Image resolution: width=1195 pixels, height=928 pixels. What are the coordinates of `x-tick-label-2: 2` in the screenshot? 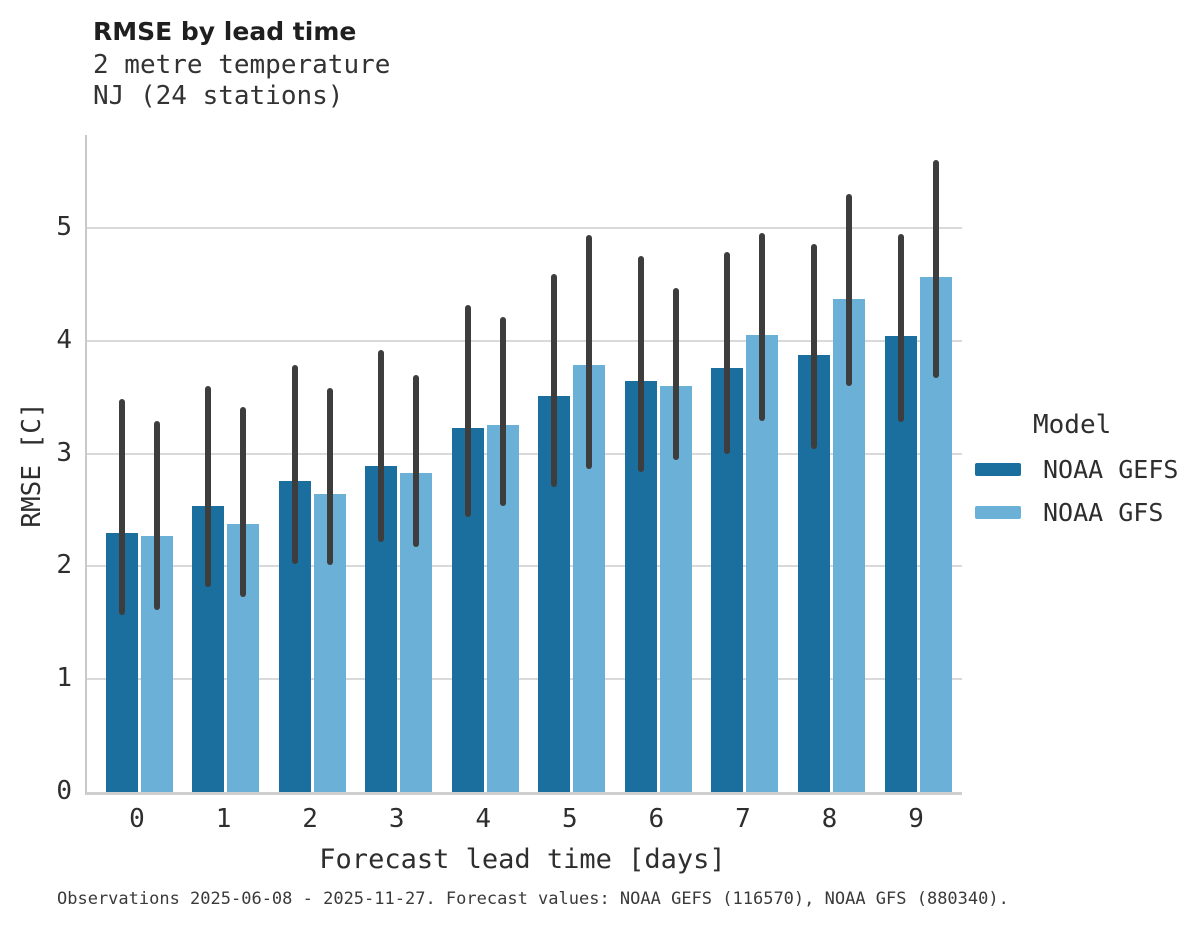 It's located at (310, 819).